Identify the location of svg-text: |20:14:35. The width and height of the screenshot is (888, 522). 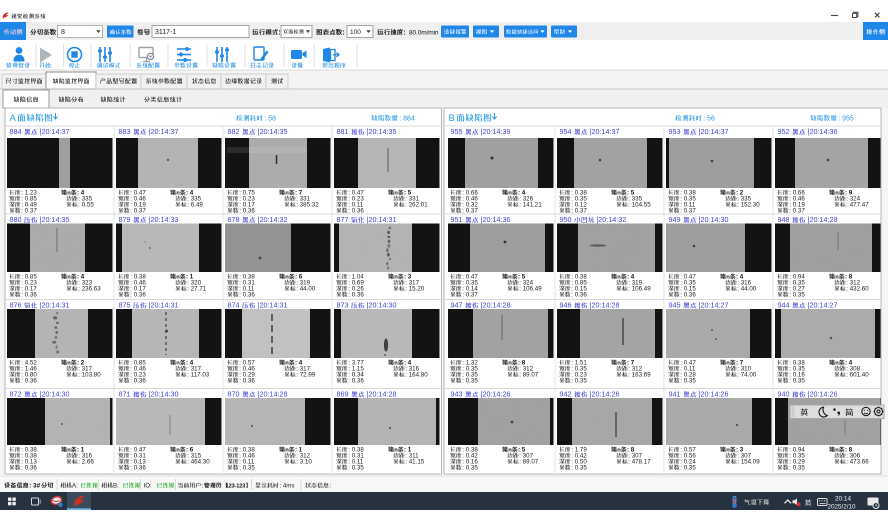
(55, 219).